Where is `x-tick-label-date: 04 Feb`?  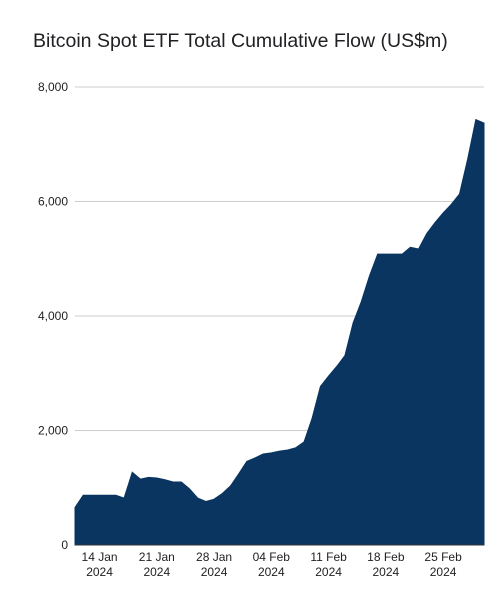
x-tick-label-date: 04 Feb is located at coordinates (272, 557).